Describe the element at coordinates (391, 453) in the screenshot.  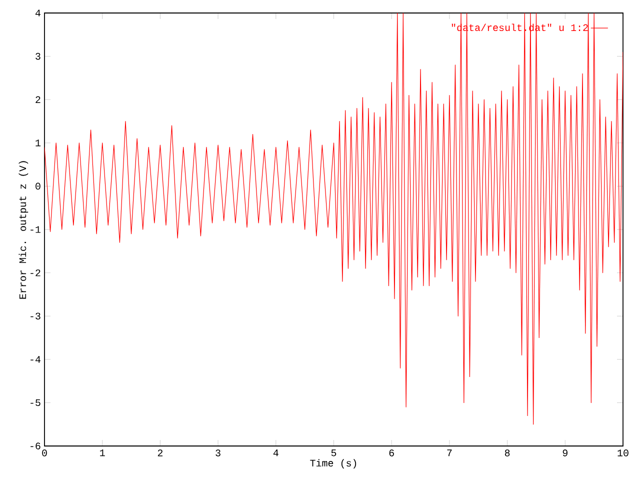
I see `x-tick-label: 6` at that location.